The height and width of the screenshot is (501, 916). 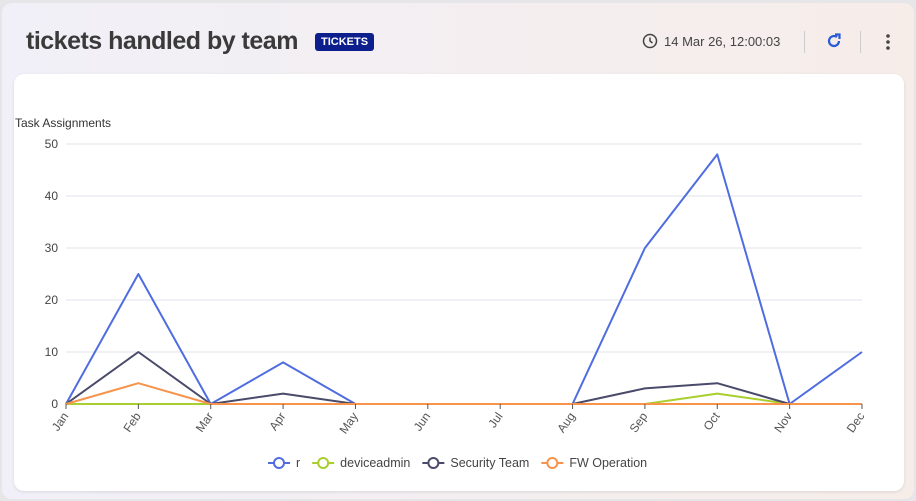 I want to click on x-tick-label: Apr, so click(x=277, y=421).